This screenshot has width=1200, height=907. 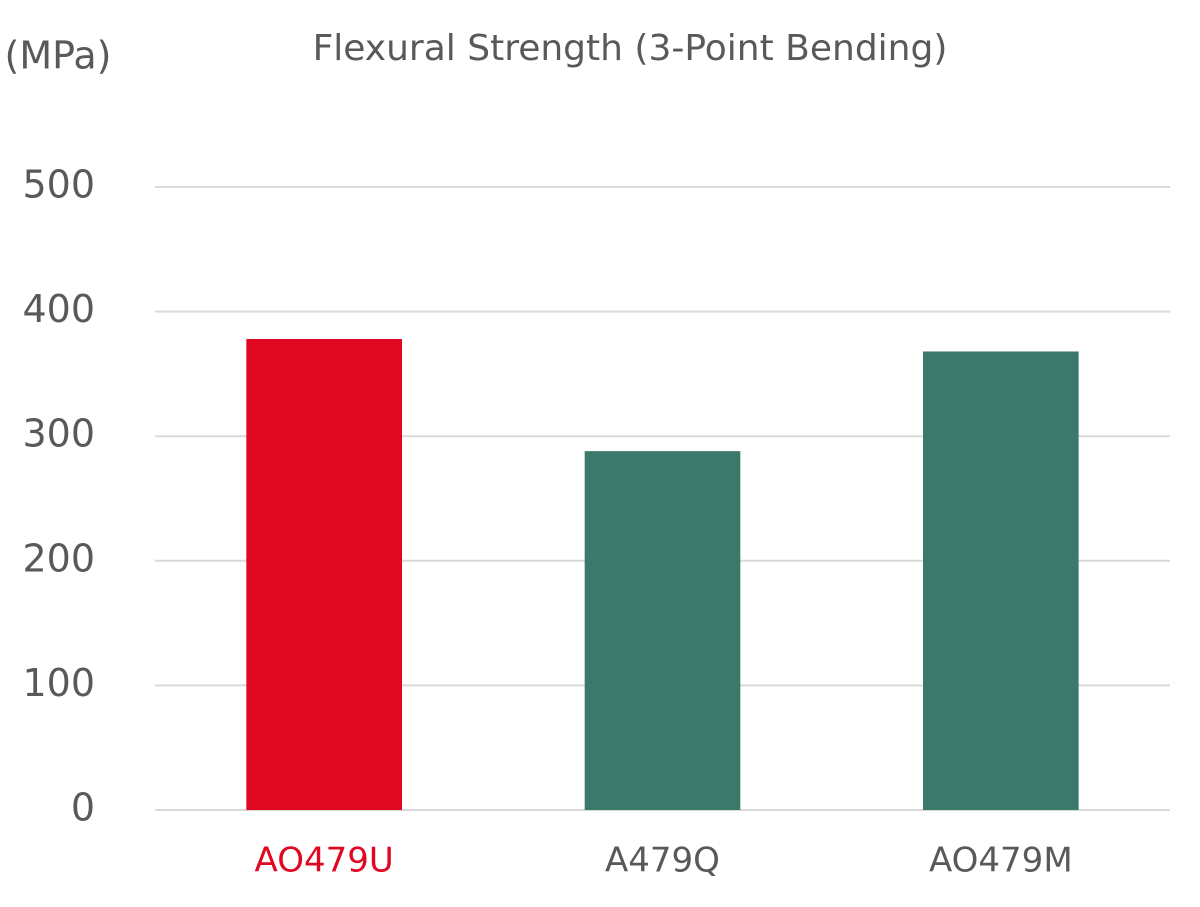 What do you see at coordinates (1001, 861) in the screenshot?
I see `x-tick-label: AO479M` at bounding box center [1001, 861].